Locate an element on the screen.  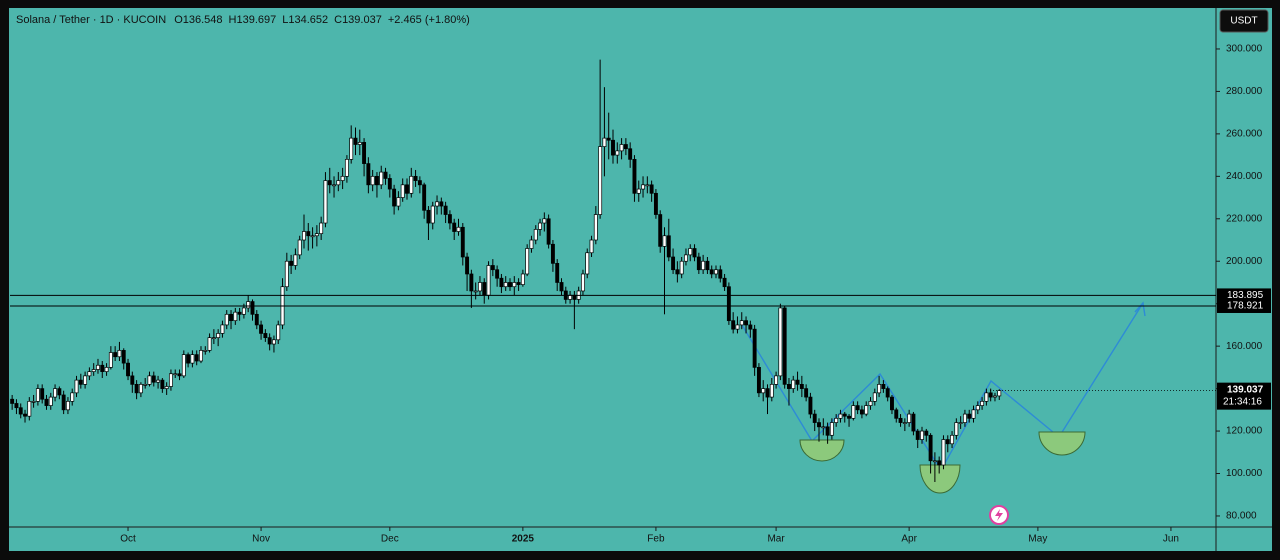
x-tick-label: 2025 is located at coordinates (523, 539).